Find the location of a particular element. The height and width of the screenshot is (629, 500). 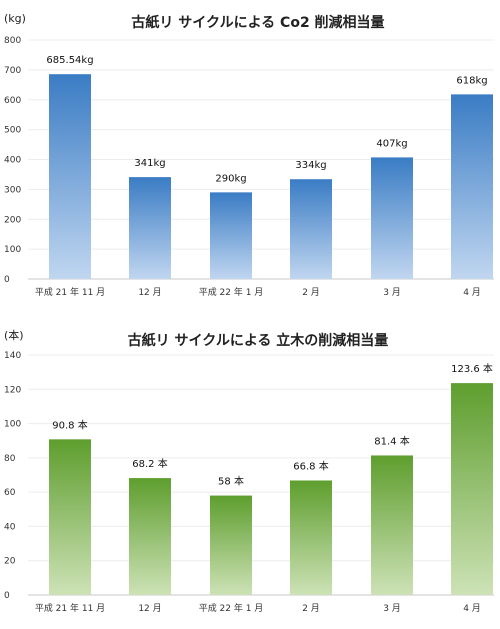

y-tick-label: 600 is located at coordinates (12, 101).